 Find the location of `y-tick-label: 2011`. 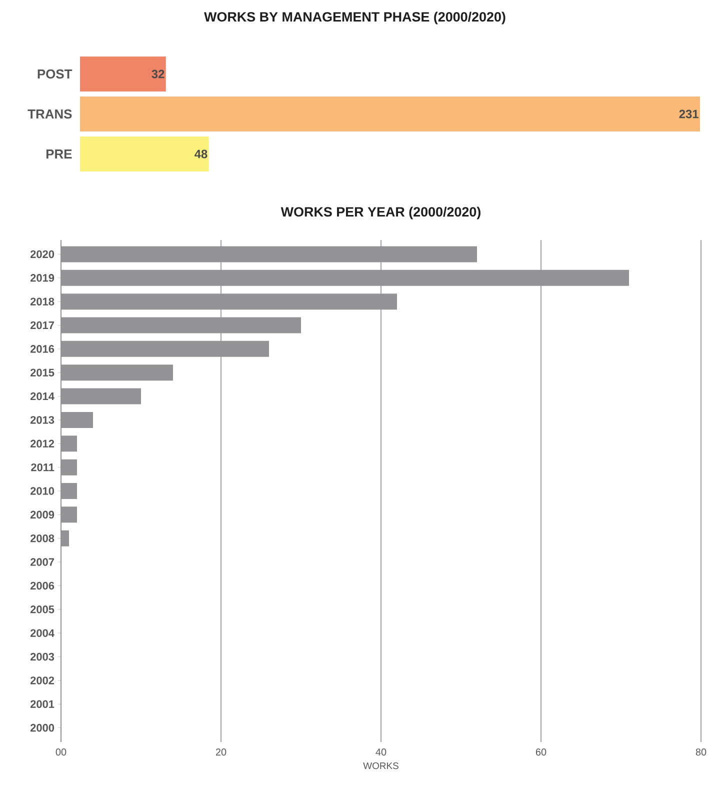

y-tick-label: 2011 is located at coordinates (42, 467).